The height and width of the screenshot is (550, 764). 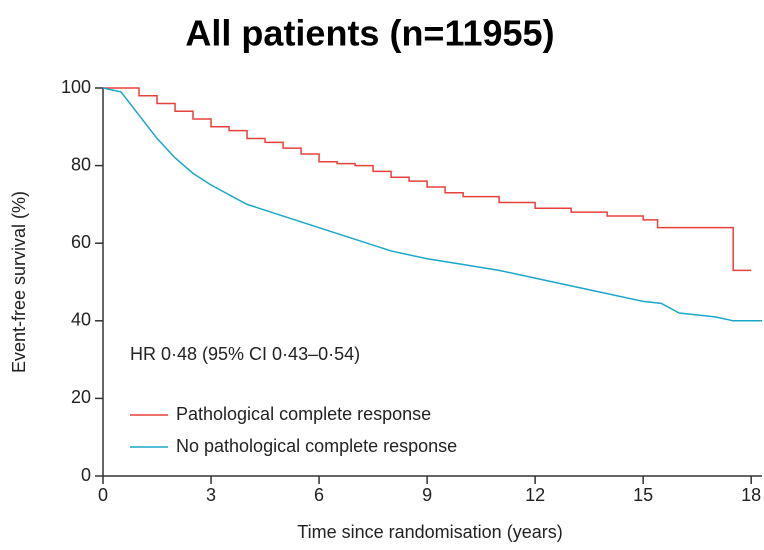 What do you see at coordinates (86, 475) in the screenshot?
I see `y-tick-label: 0` at bounding box center [86, 475].